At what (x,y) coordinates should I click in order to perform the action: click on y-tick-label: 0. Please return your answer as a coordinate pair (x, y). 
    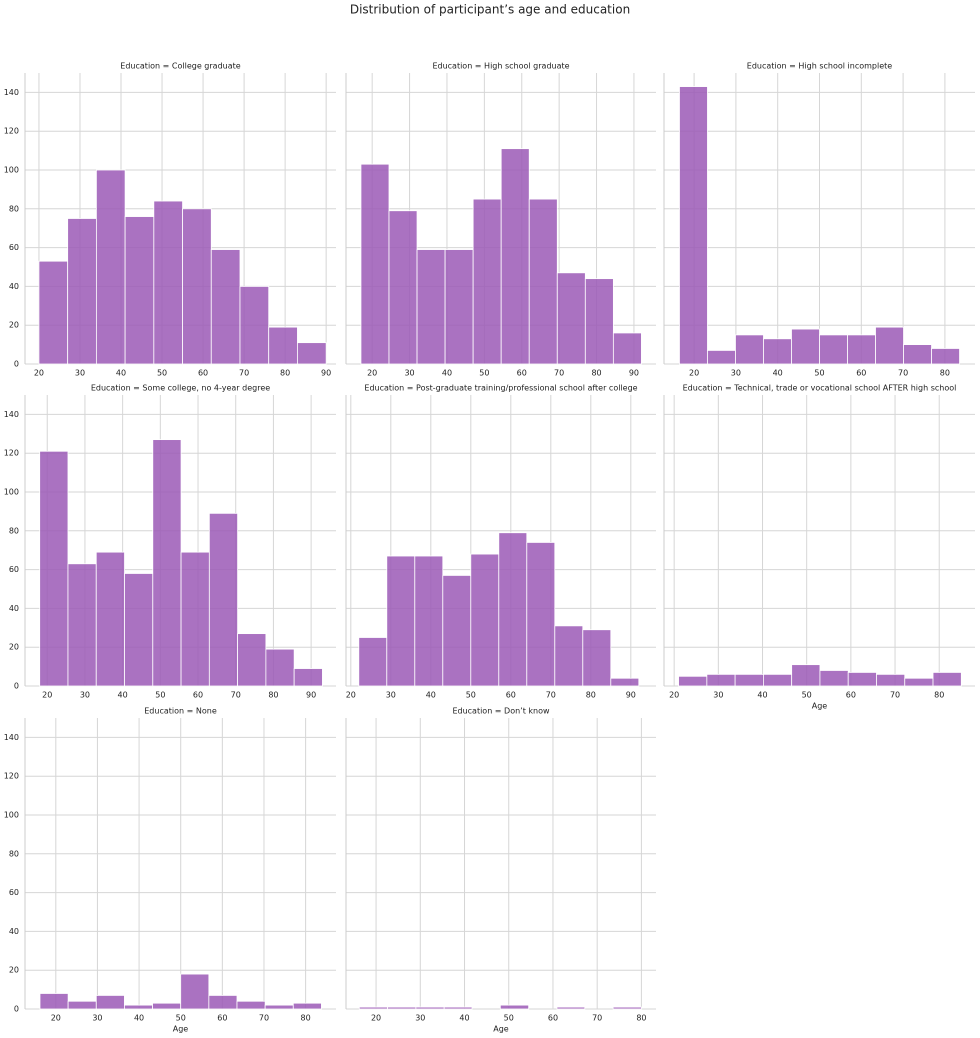
    Looking at the image, I should click on (16, 686).